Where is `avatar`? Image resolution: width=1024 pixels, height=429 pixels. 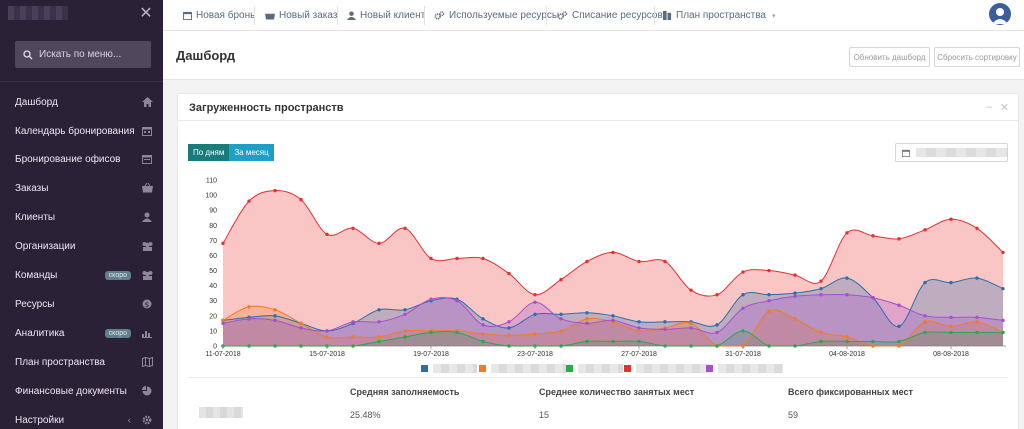 avatar is located at coordinates (1000, 14).